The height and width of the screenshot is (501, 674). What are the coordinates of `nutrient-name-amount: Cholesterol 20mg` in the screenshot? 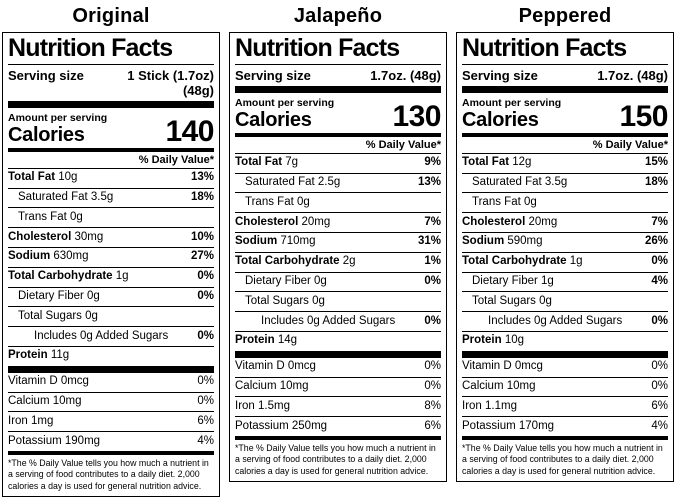 It's located at (510, 221).